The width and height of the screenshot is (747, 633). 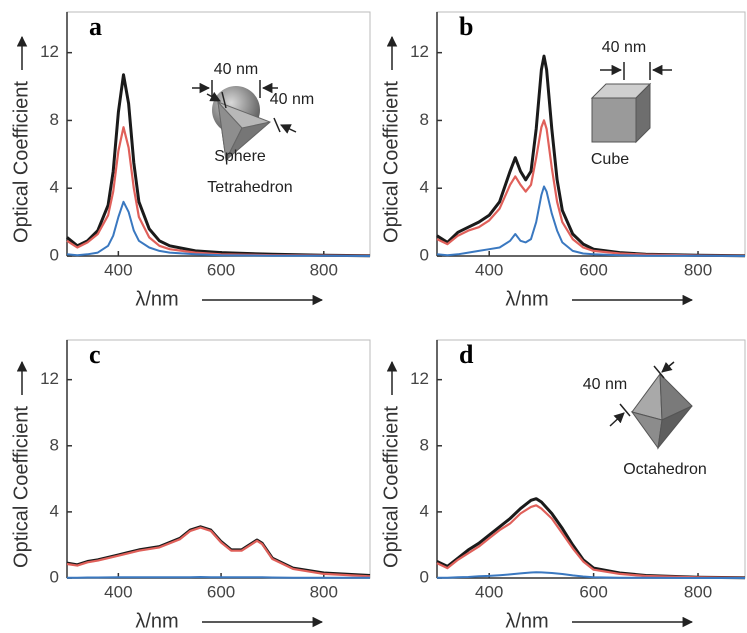 What do you see at coordinates (665, 469) in the screenshot?
I see `shape-label: Octahedron` at bounding box center [665, 469].